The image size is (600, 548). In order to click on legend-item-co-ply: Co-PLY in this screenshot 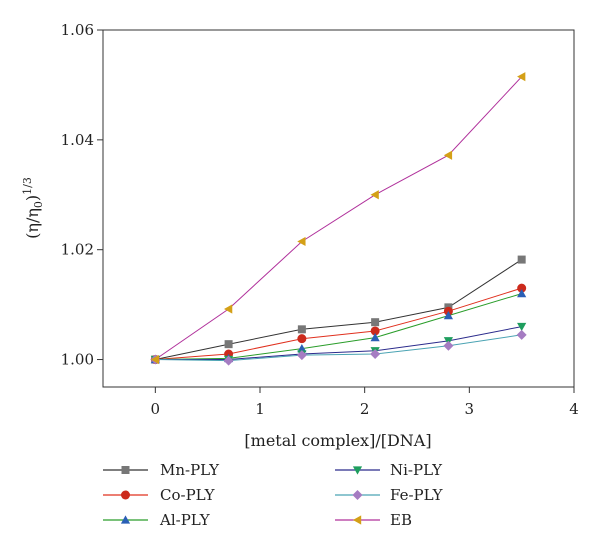, I will do `click(159, 495)`.